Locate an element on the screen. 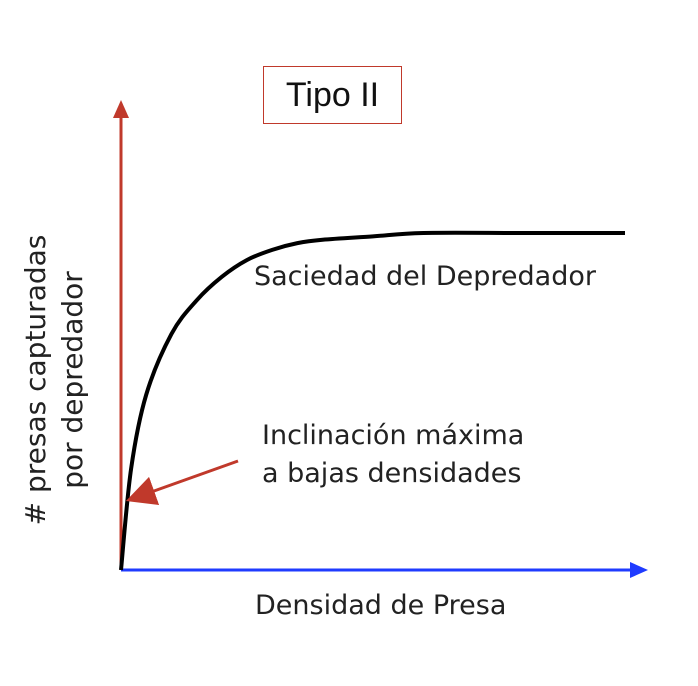 Image resolution: width=698 pixels, height=686 pixels. y-axis-arrowhead is located at coordinates (121, 109).